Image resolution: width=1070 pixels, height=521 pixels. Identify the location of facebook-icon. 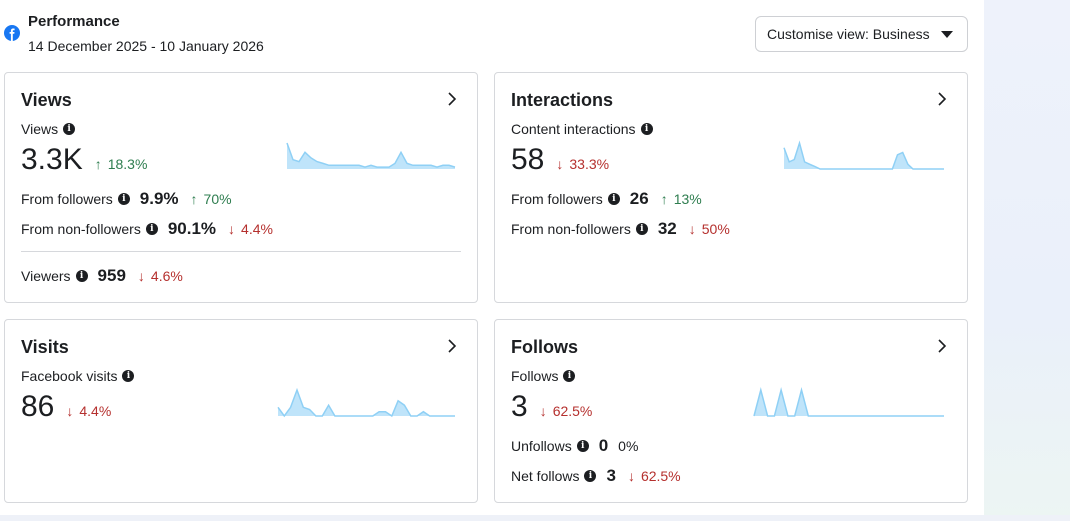
(12, 33).